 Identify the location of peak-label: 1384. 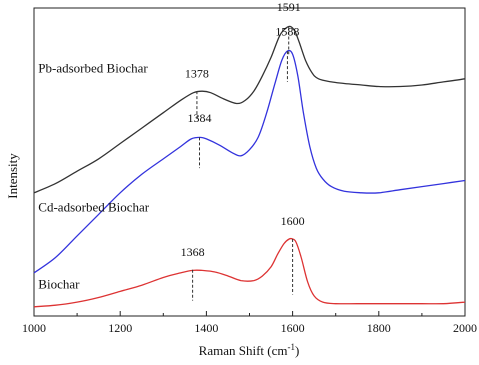
(200, 118).